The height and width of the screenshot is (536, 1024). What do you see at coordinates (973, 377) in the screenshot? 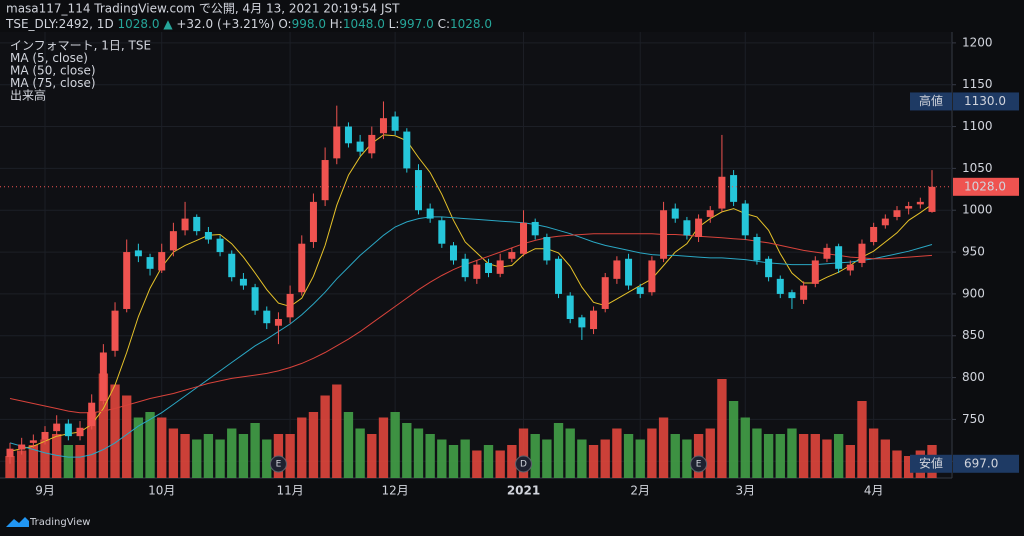
I see `y-tick-label: 800` at bounding box center [973, 377].